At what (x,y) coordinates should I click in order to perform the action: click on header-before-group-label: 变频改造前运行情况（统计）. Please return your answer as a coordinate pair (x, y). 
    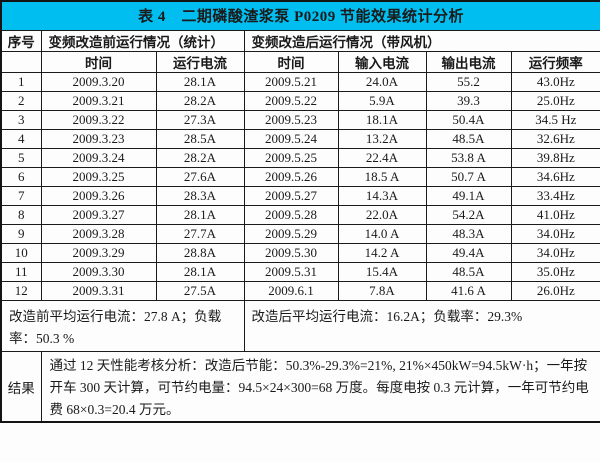
    Looking at the image, I should click on (142, 40).